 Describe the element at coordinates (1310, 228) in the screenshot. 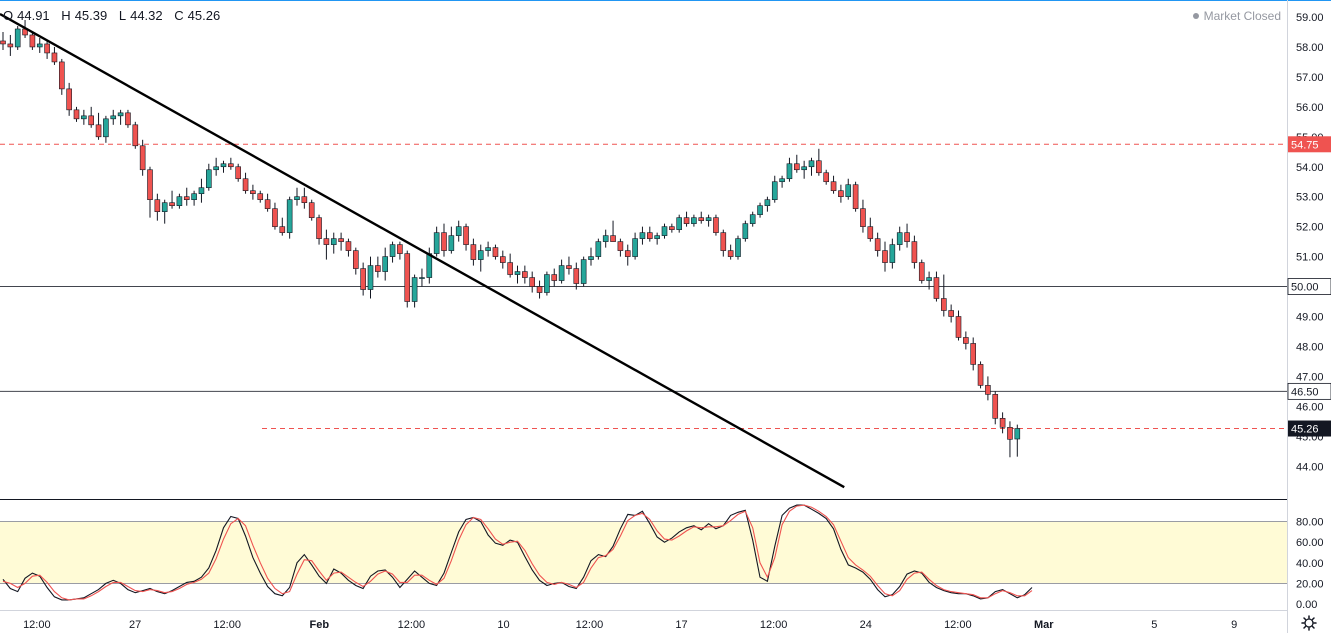

I see `price-tick-label: 52.00` at that location.